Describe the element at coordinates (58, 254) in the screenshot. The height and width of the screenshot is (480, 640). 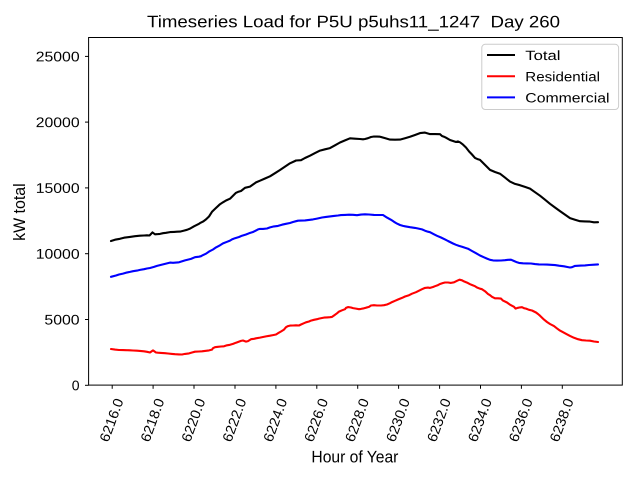
I see `svg-text: 10000` at that location.